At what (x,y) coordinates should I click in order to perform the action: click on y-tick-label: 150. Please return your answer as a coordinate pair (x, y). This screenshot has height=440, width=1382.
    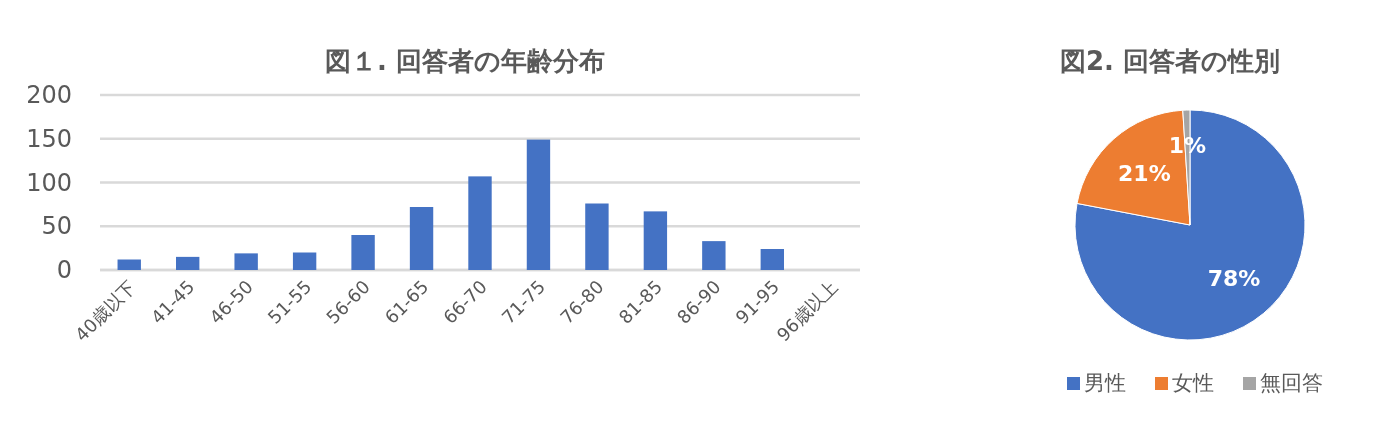
    Looking at the image, I should click on (49, 138).